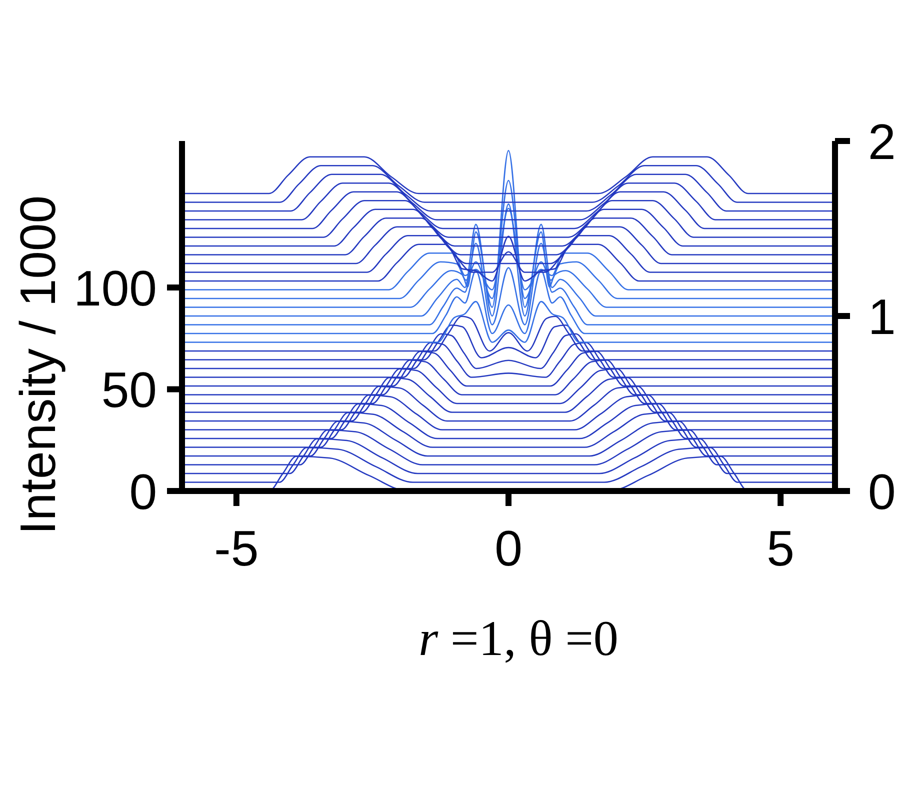  What do you see at coordinates (882, 142) in the screenshot?
I see `y2-tick-label: 2` at bounding box center [882, 142].